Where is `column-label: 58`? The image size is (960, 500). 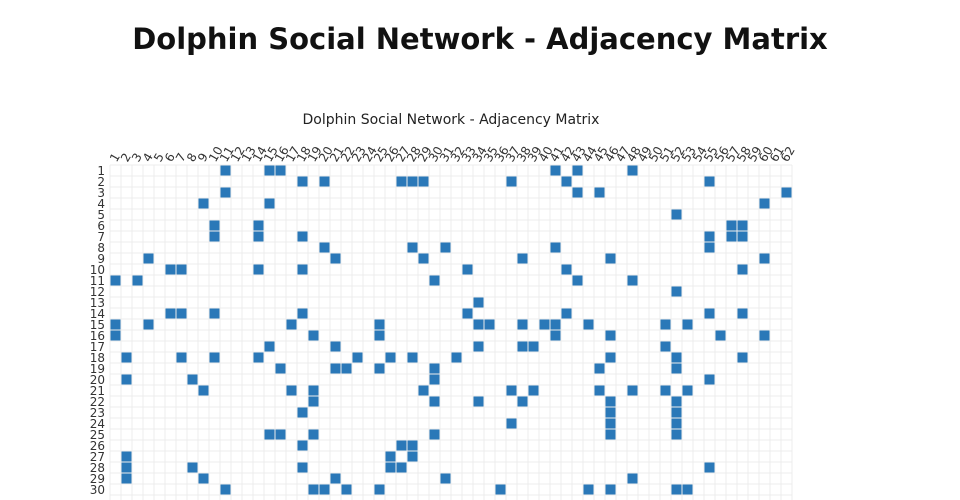
column-label: 58 is located at coordinates (744, 154).